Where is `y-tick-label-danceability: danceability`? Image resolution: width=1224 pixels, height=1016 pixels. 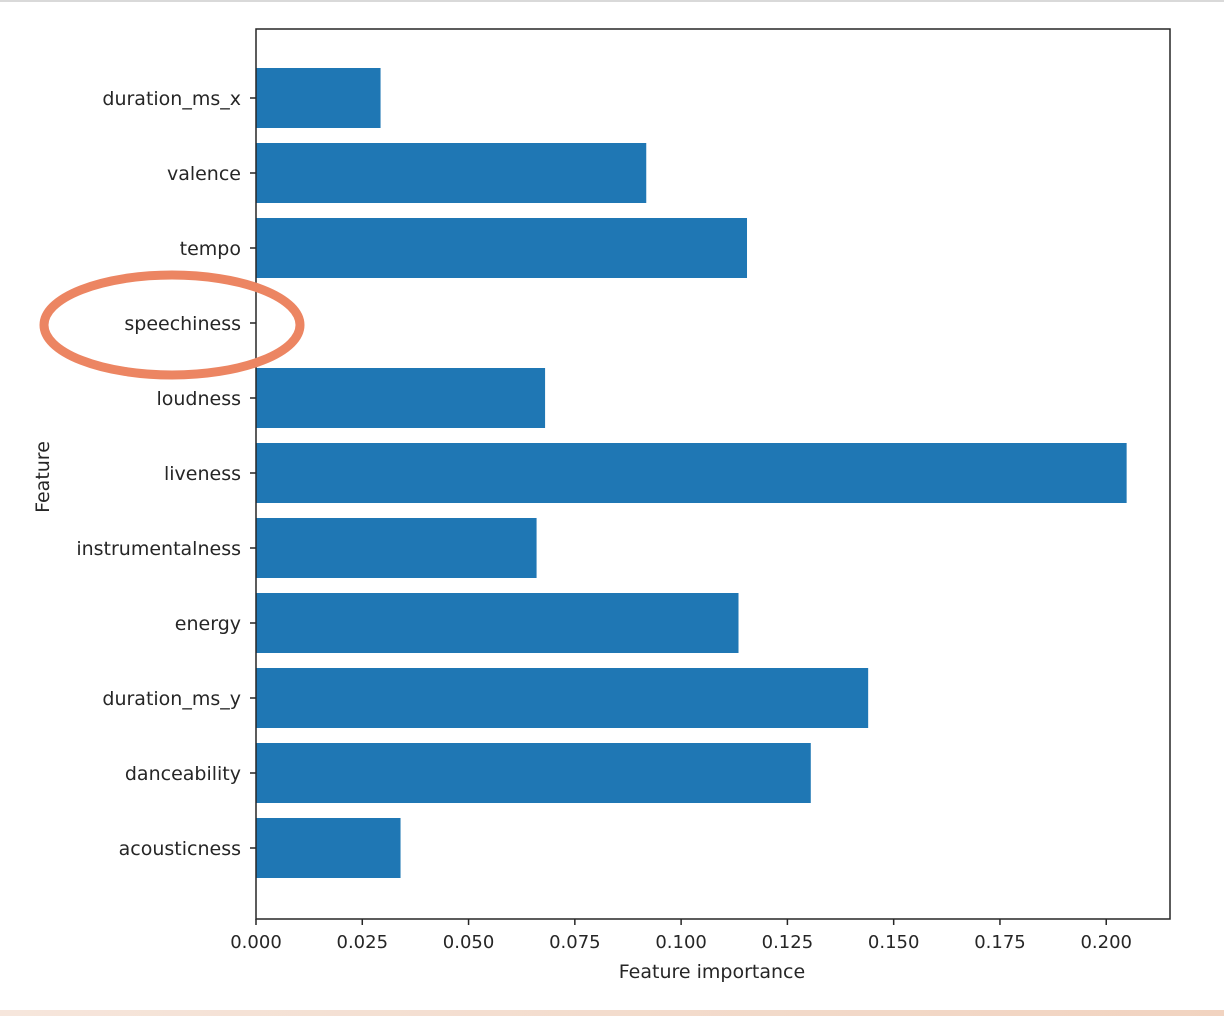 y-tick-label-danceability: danceability is located at coordinates (183, 774).